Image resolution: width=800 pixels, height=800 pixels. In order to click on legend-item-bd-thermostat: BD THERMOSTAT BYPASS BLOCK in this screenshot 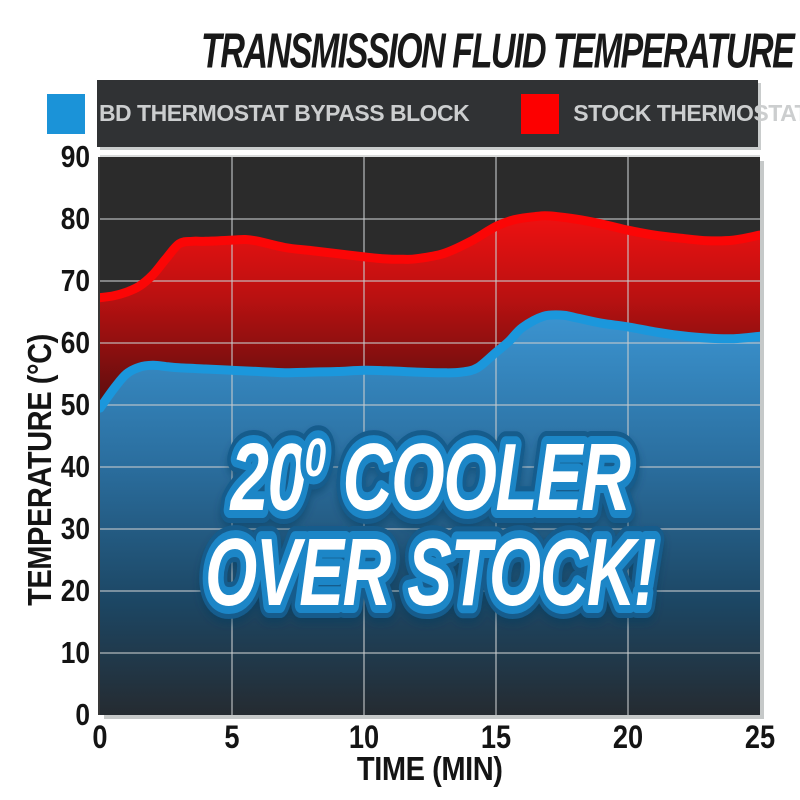, I will do `click(258, 113)`.